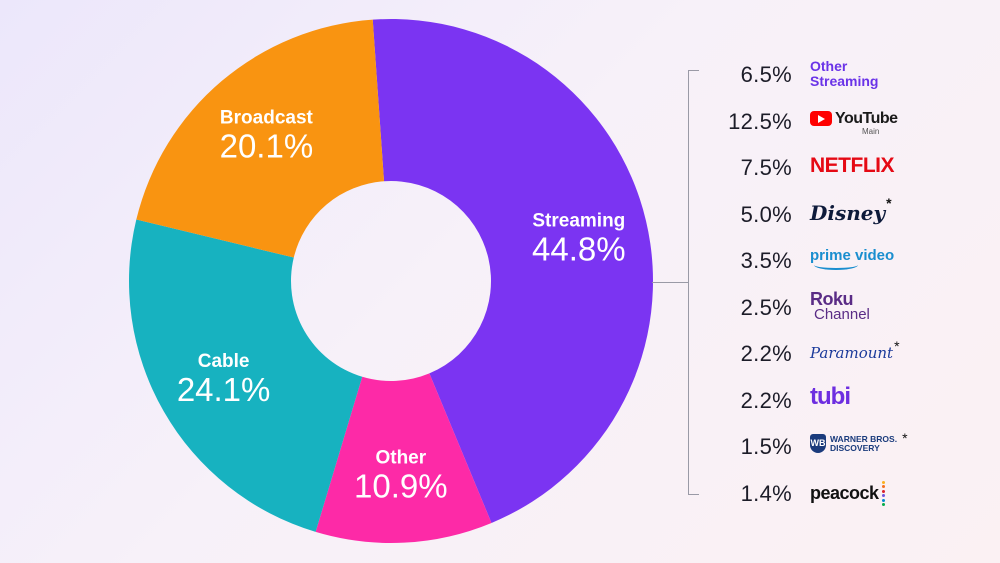 This screenshot has height=563, width=1000. What do you see at coordinates (821, 118) in the screenshot?
I see `youtube-play-icon` at bounding box center [821, 118].